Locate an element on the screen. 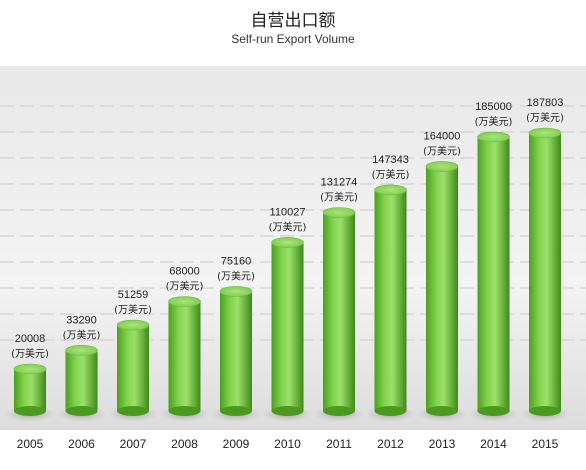 Image resolution: width=586 pixels, height=470 pixels. bar-2009: 75160 (万美元) 2009 is located at coordinates (236, 353).